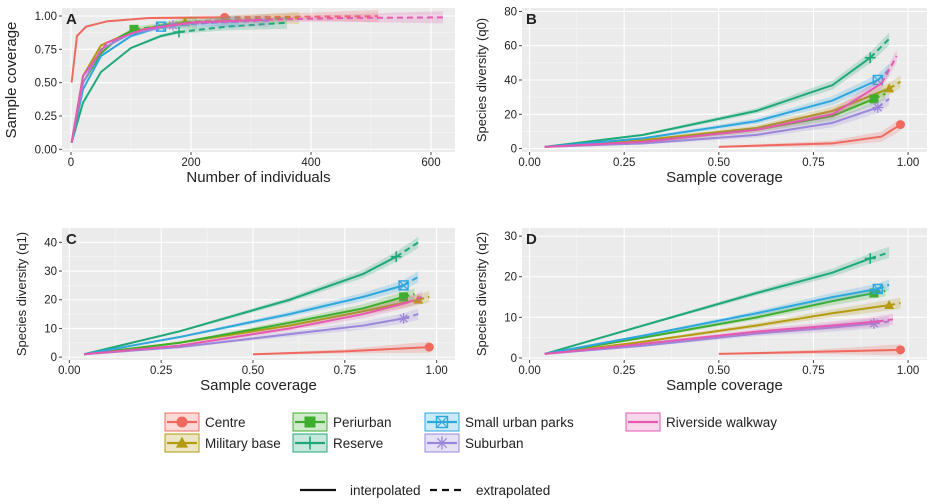  I want to click on y-tick-label: 0.00, so click(46, 150).